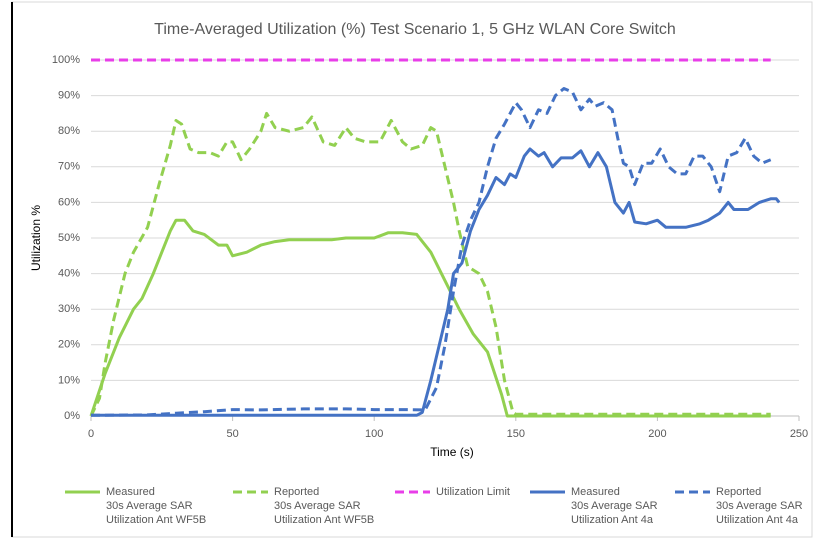 This screenshot has width=814, height=539. Describe the element at coordinates (69, 380) in the screenshot. I see `y-tick-label: 10%` at that location.